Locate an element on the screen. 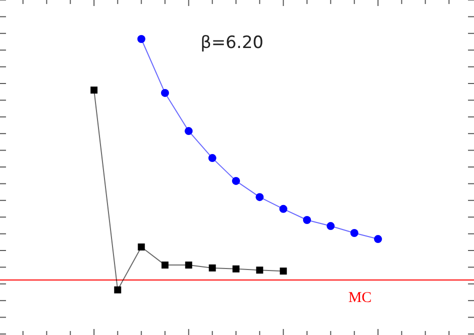 The height and width of the screenshot is (335, 474). ref-line-label: MC is located at coordinates (360, 298).